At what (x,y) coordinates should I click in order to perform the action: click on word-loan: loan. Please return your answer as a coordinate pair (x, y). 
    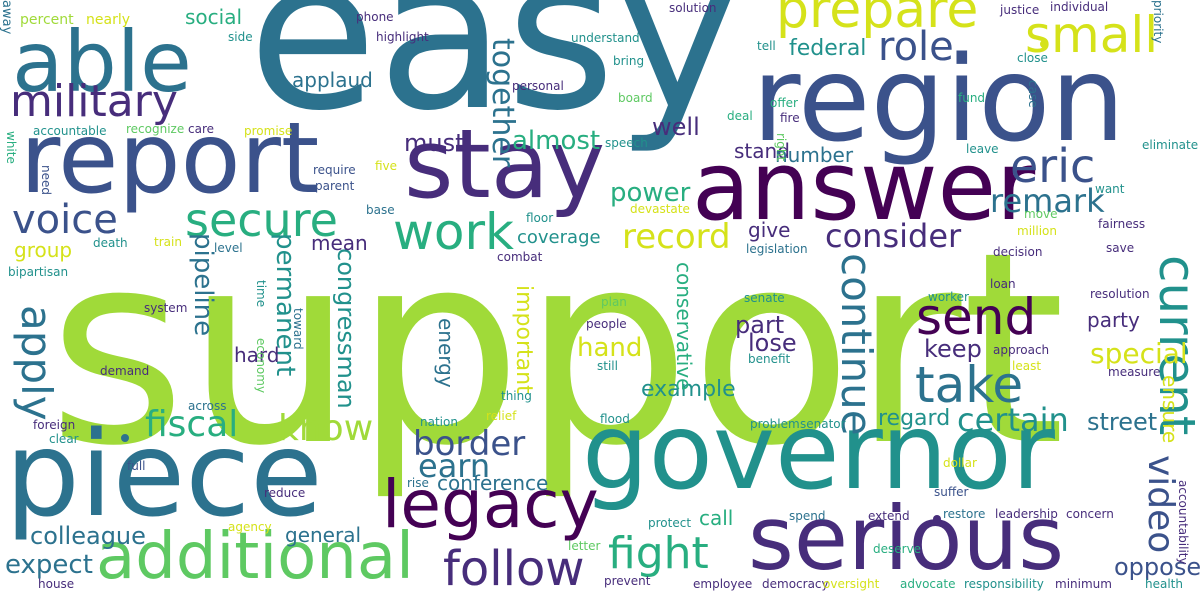
    Looking at the image, I should click on (1003, 284).